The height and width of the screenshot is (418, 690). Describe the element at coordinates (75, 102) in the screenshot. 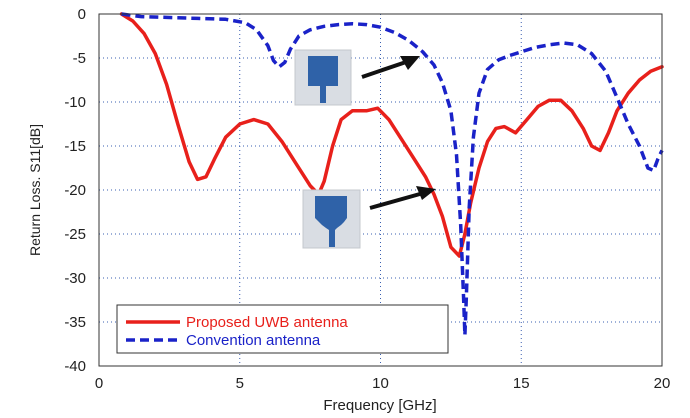

I see `y-tick-label: -10` at that location.